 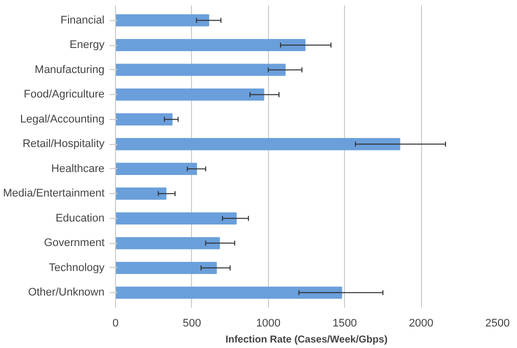 I want to click on y-tick-label: Financial, so click(x=82, y=20).